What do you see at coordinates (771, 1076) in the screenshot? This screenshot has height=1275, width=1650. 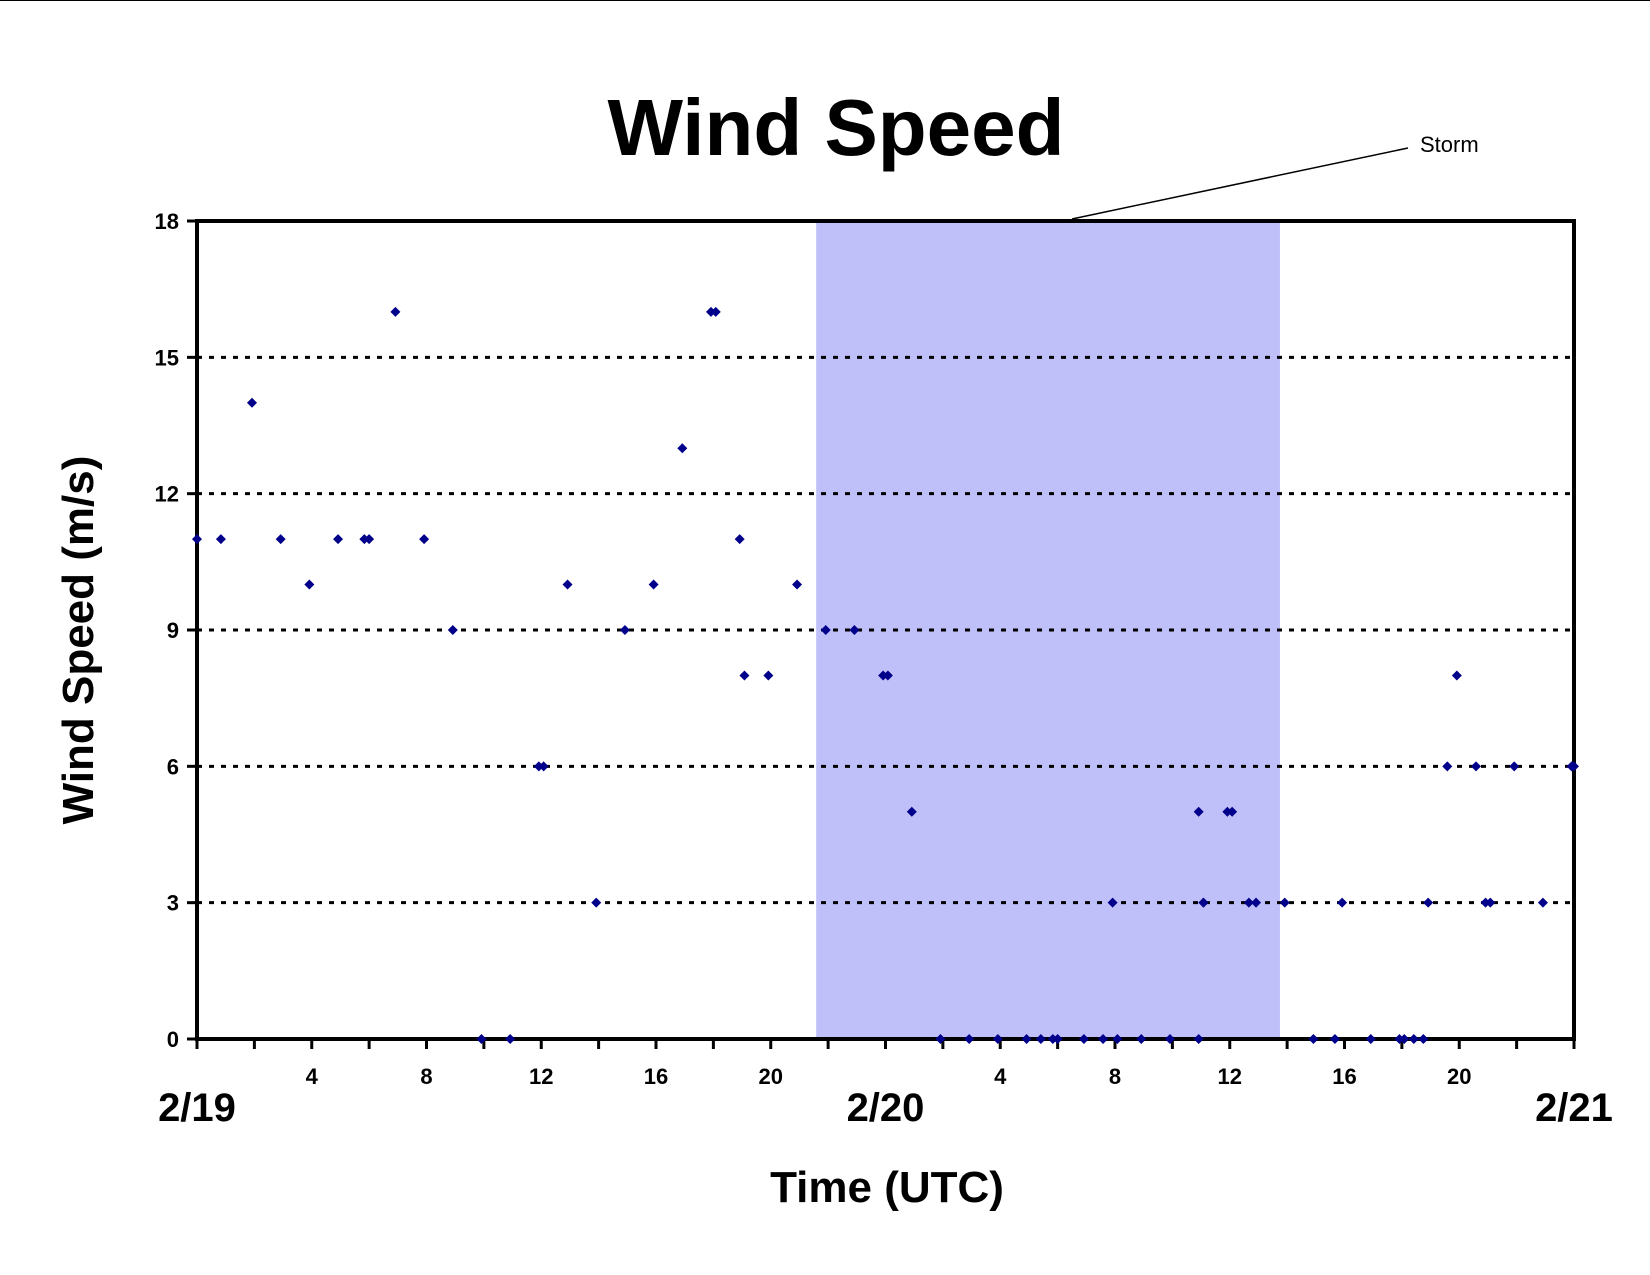 I see `x-tick-label-20: 20` at bounding box center [771, 1076].